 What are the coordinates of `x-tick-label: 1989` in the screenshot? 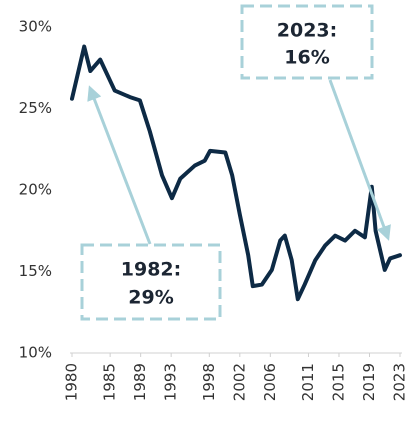 It's located at (140, 382).